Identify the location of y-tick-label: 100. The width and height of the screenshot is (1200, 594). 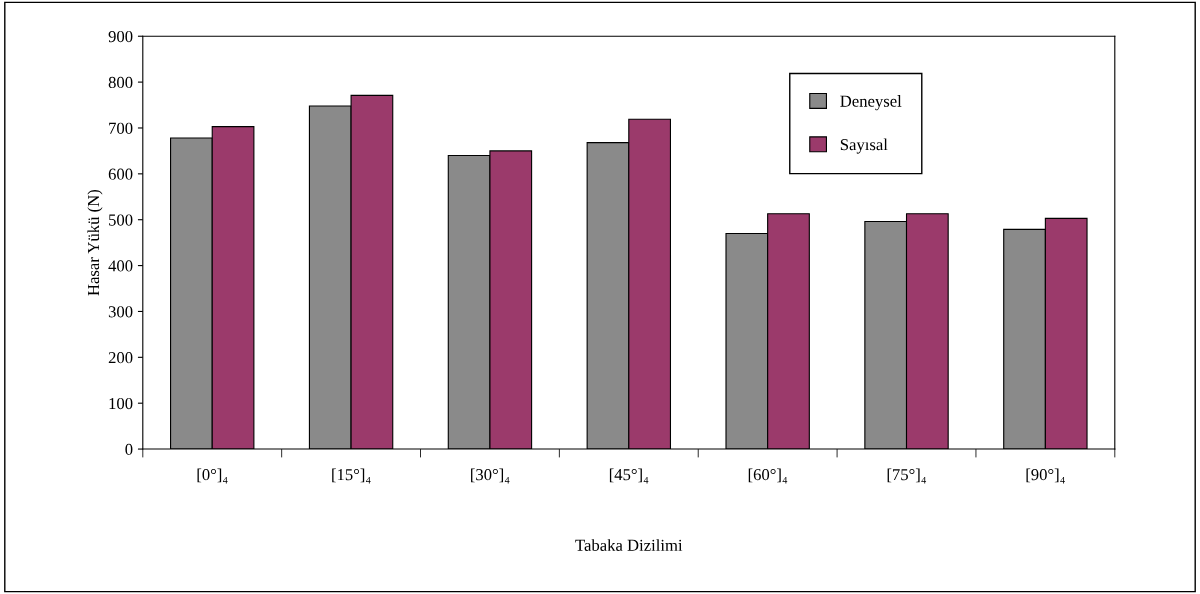
(121, 403).